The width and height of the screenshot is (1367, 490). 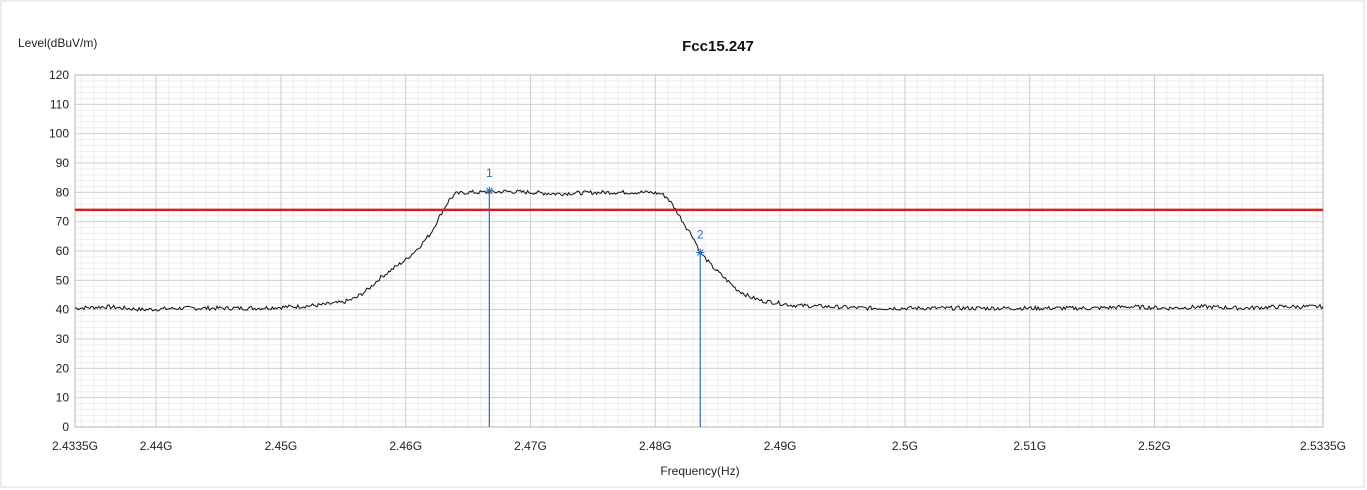 I want to click on x-tick-label: 2.5G, so click(x=905, y=446).